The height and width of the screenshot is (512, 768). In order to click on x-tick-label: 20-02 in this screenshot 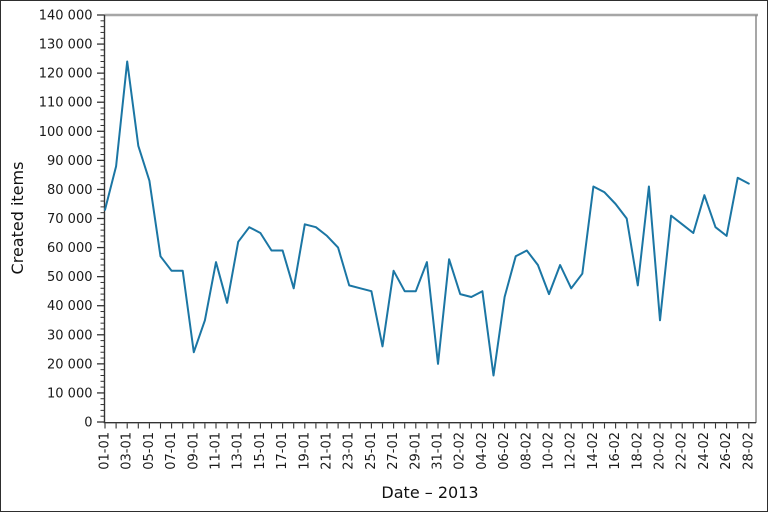, I will do `click(660, 451)`.